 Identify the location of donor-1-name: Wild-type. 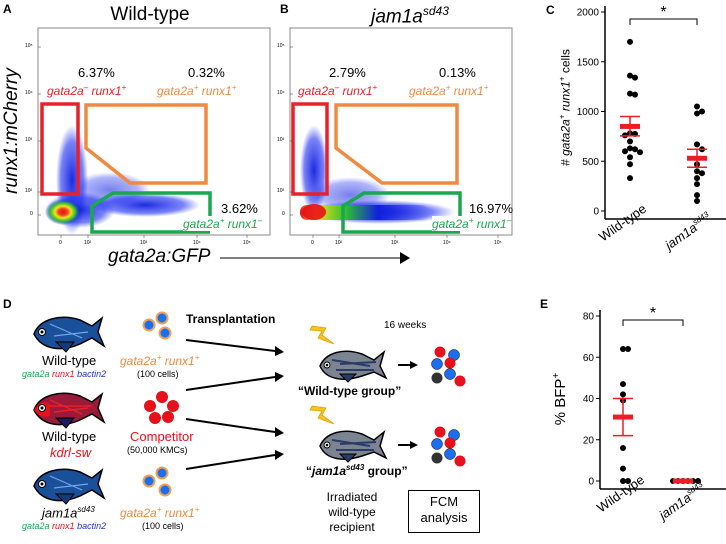
(69, 360).